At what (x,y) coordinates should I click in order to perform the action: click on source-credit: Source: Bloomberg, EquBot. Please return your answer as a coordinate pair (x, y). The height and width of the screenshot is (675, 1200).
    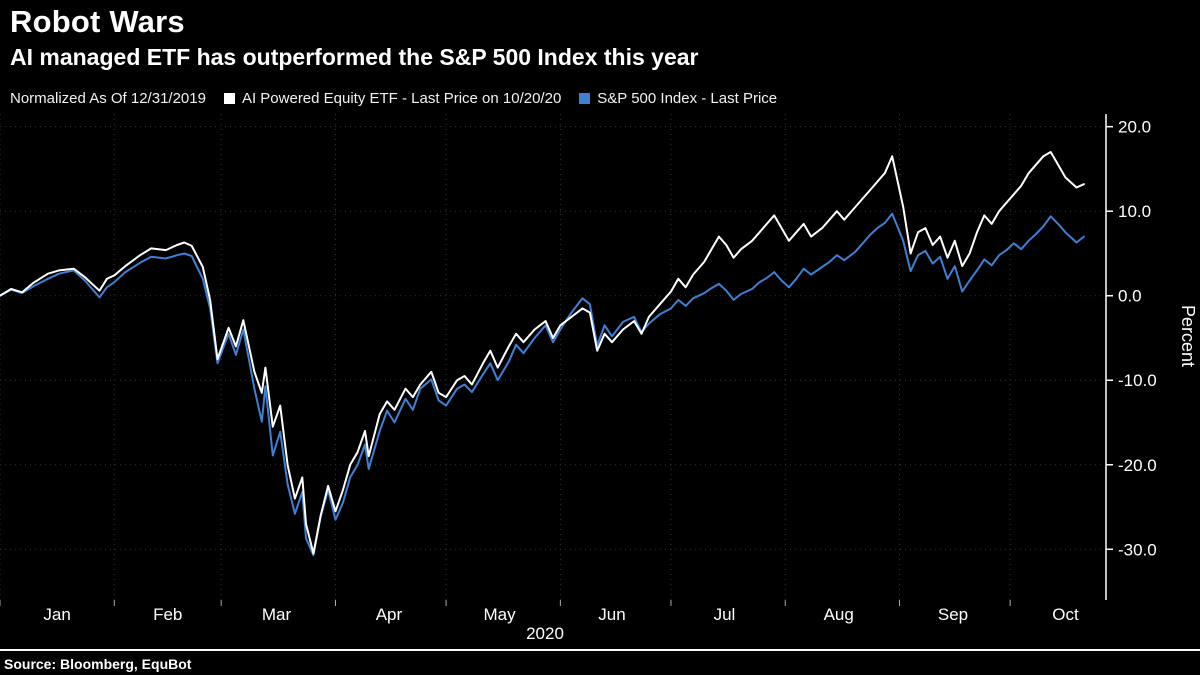
    Looking at the image, I should click on (98, 664).